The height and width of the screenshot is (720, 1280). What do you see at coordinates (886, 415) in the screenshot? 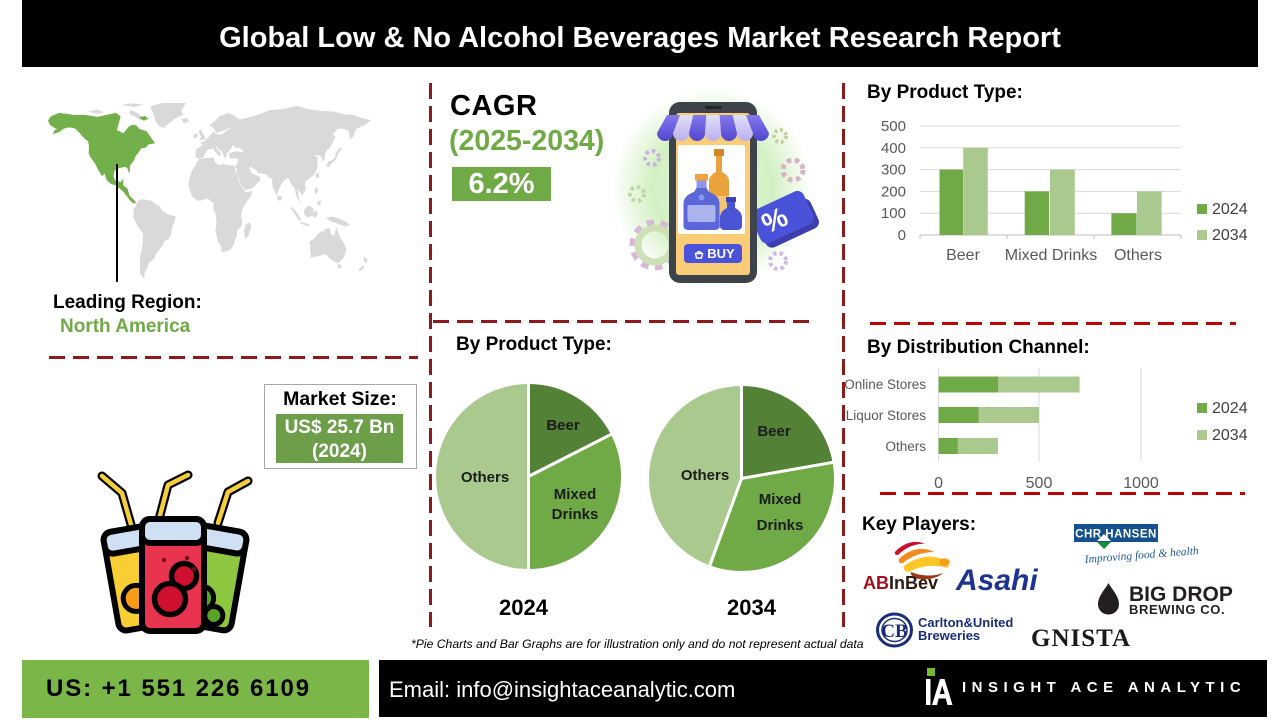
I see `svg-text: Liquor Stores` at bounding box center [886, 415].